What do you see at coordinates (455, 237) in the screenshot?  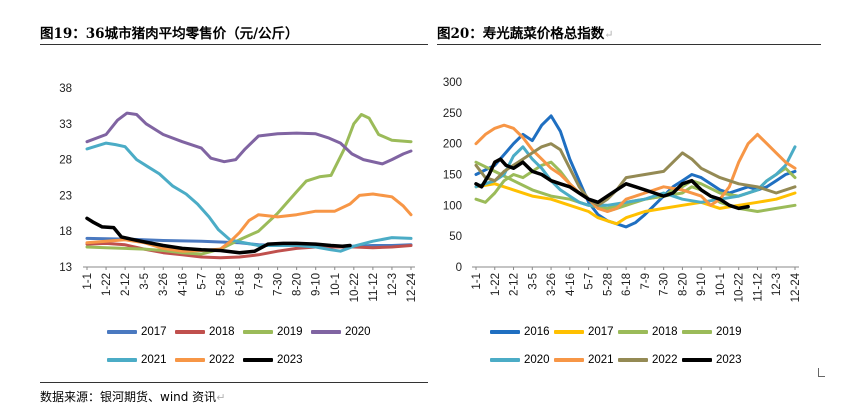 I see `y-tick-label: 50` at bounding box center [455, 237].